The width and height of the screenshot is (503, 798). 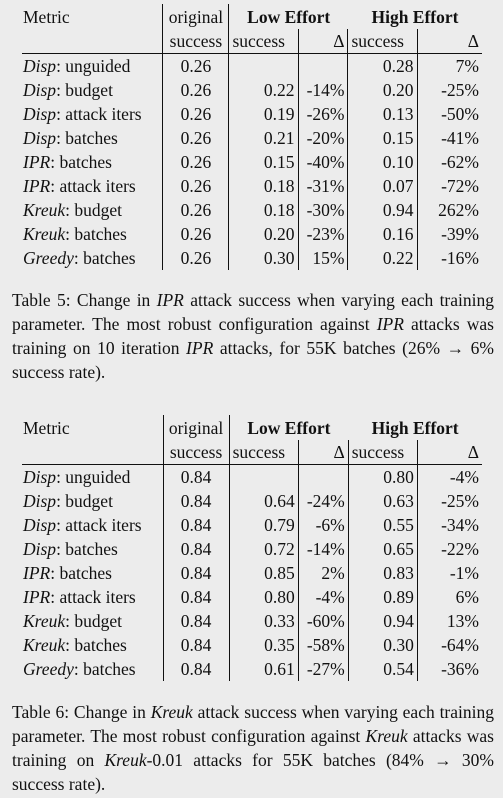 I want to click on metric-cell: IPR: attack iters, so click(x=92, y=597).